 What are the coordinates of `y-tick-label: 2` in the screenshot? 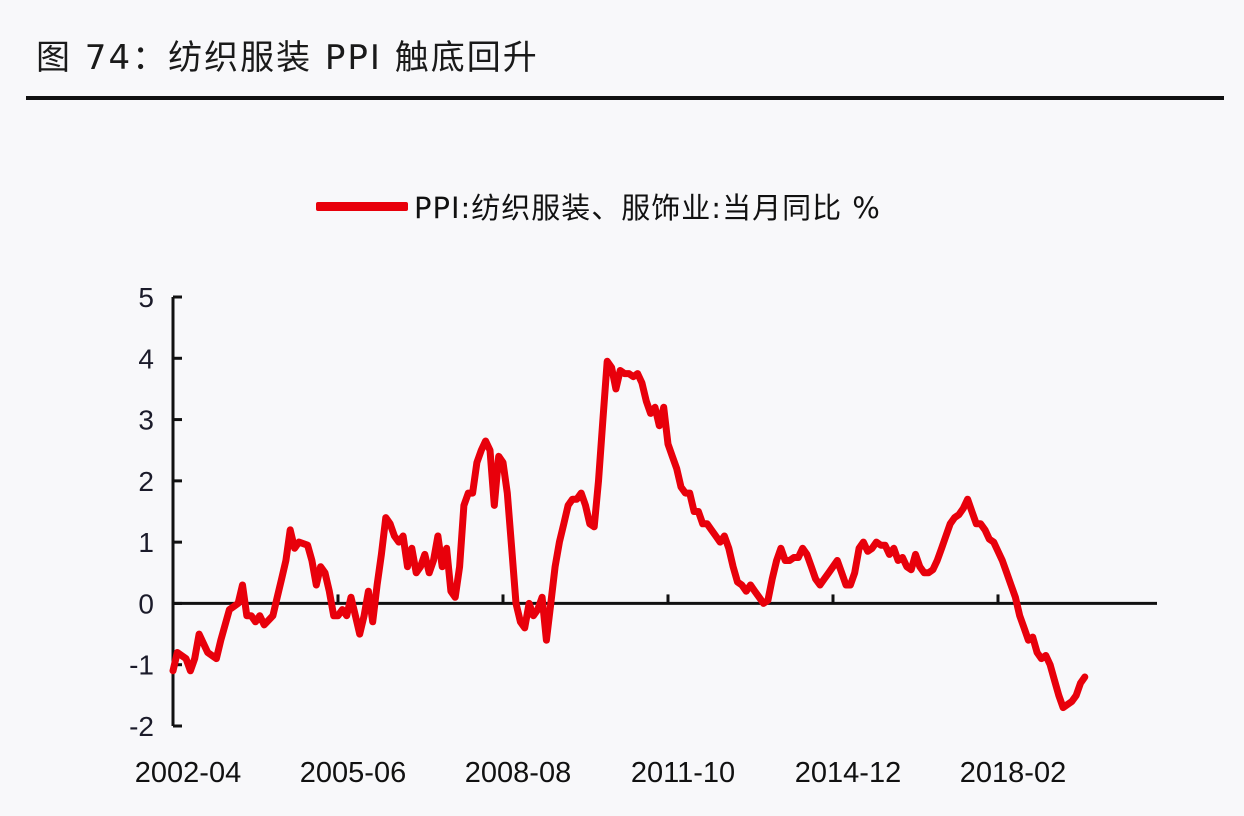 It's located at (146, 481).